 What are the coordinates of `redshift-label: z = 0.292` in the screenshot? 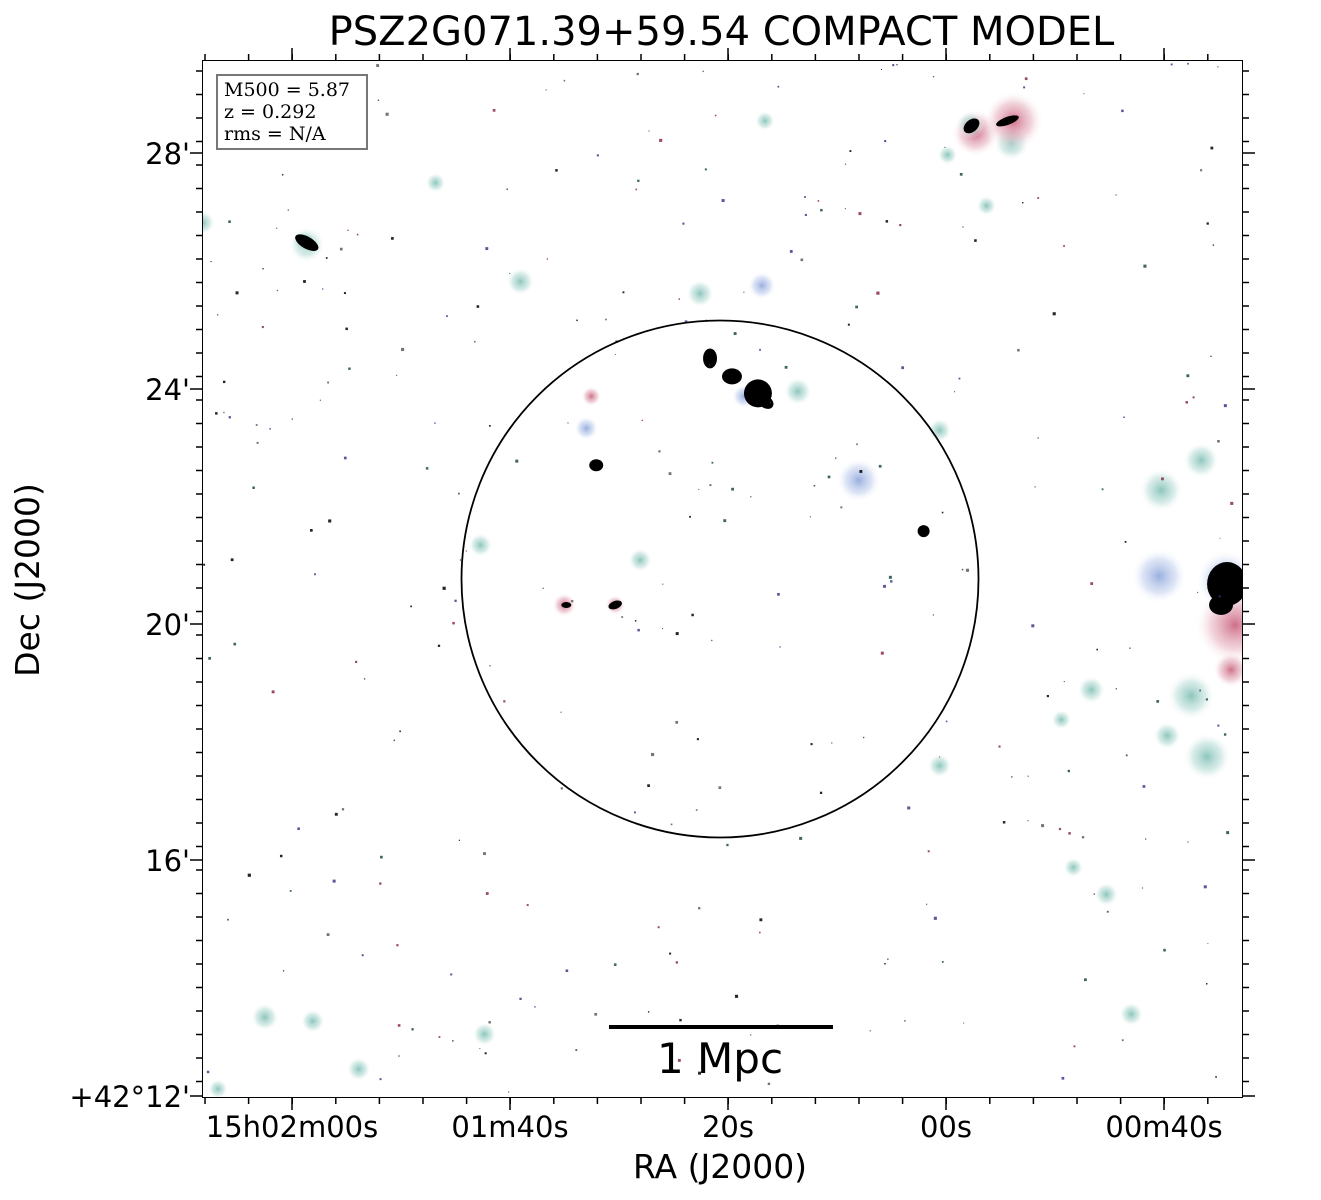 It's located at (270, 112).